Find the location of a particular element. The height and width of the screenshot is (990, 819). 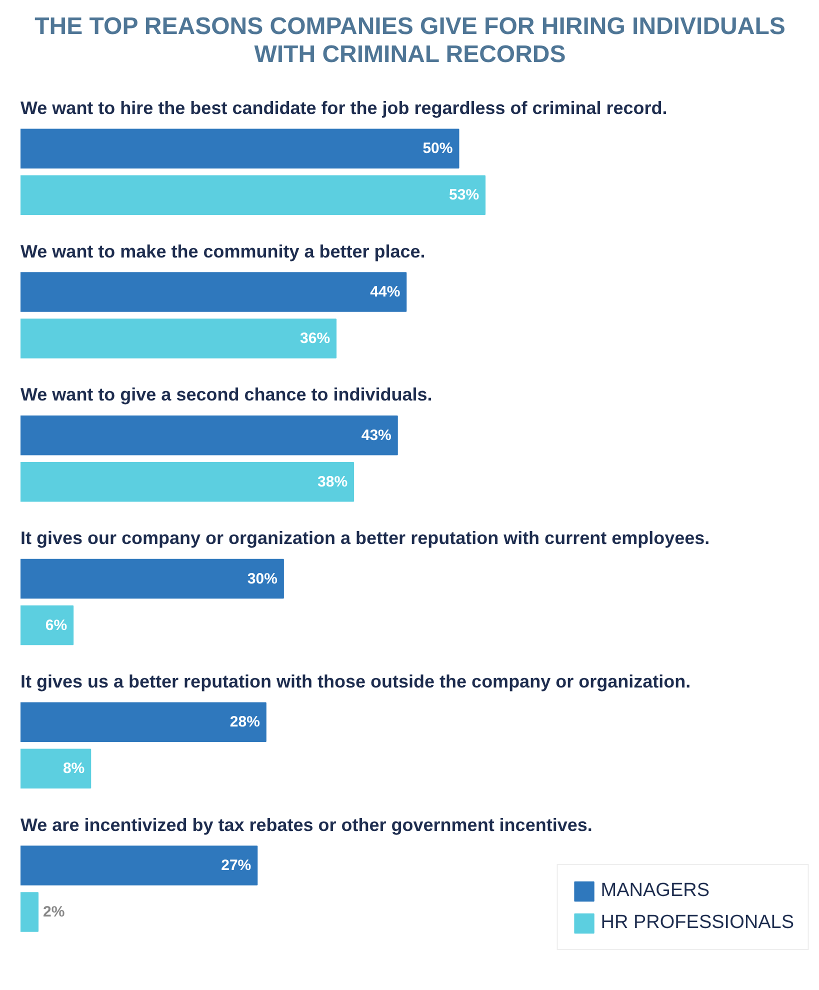

data-label: 36% is located at coordinates (315, 339).